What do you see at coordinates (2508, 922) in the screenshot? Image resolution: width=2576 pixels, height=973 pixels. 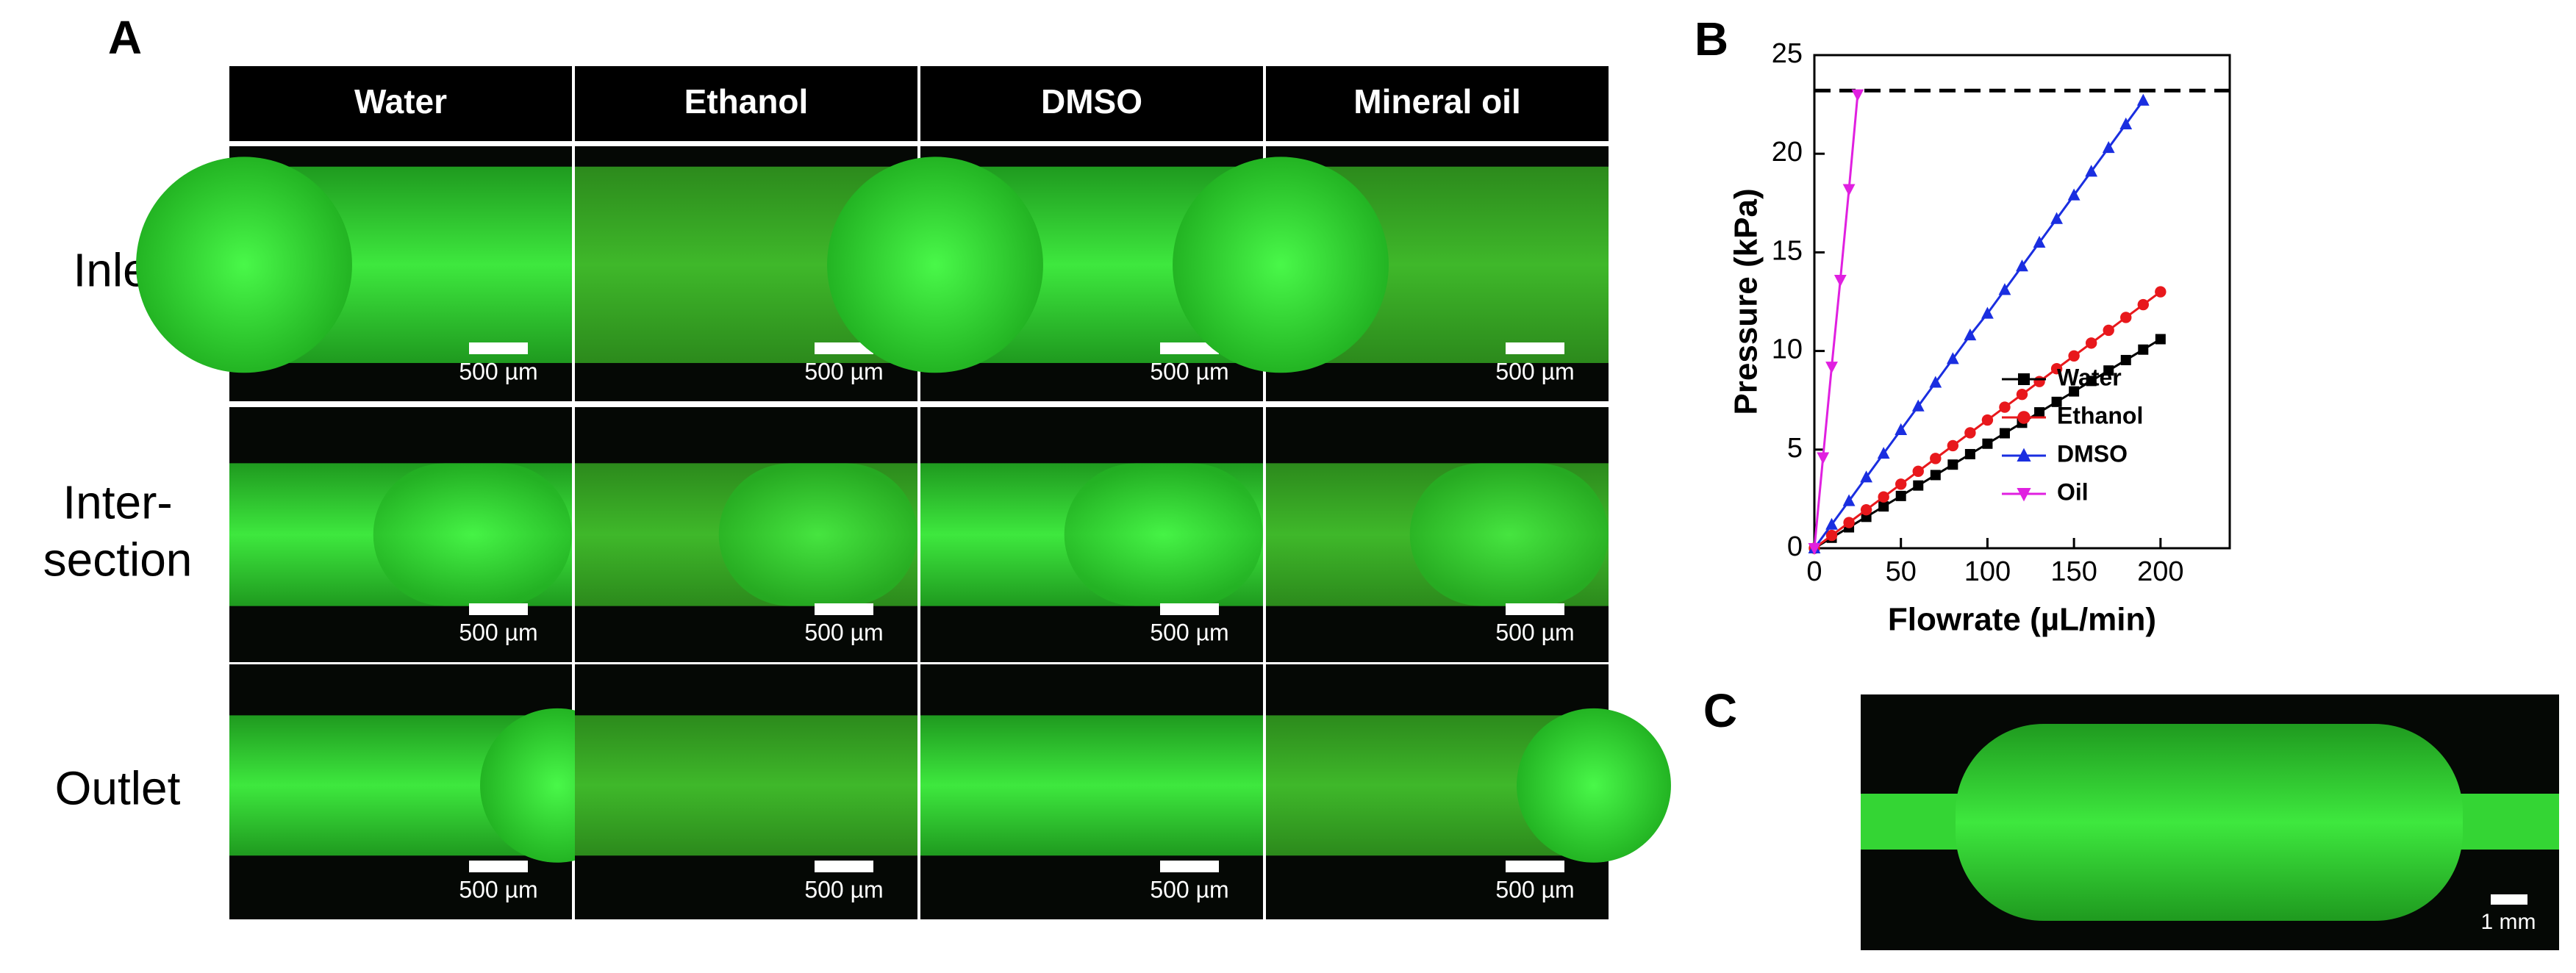 I see `scale-bar-label: 1 mm` at bounding box center [2508, 922].